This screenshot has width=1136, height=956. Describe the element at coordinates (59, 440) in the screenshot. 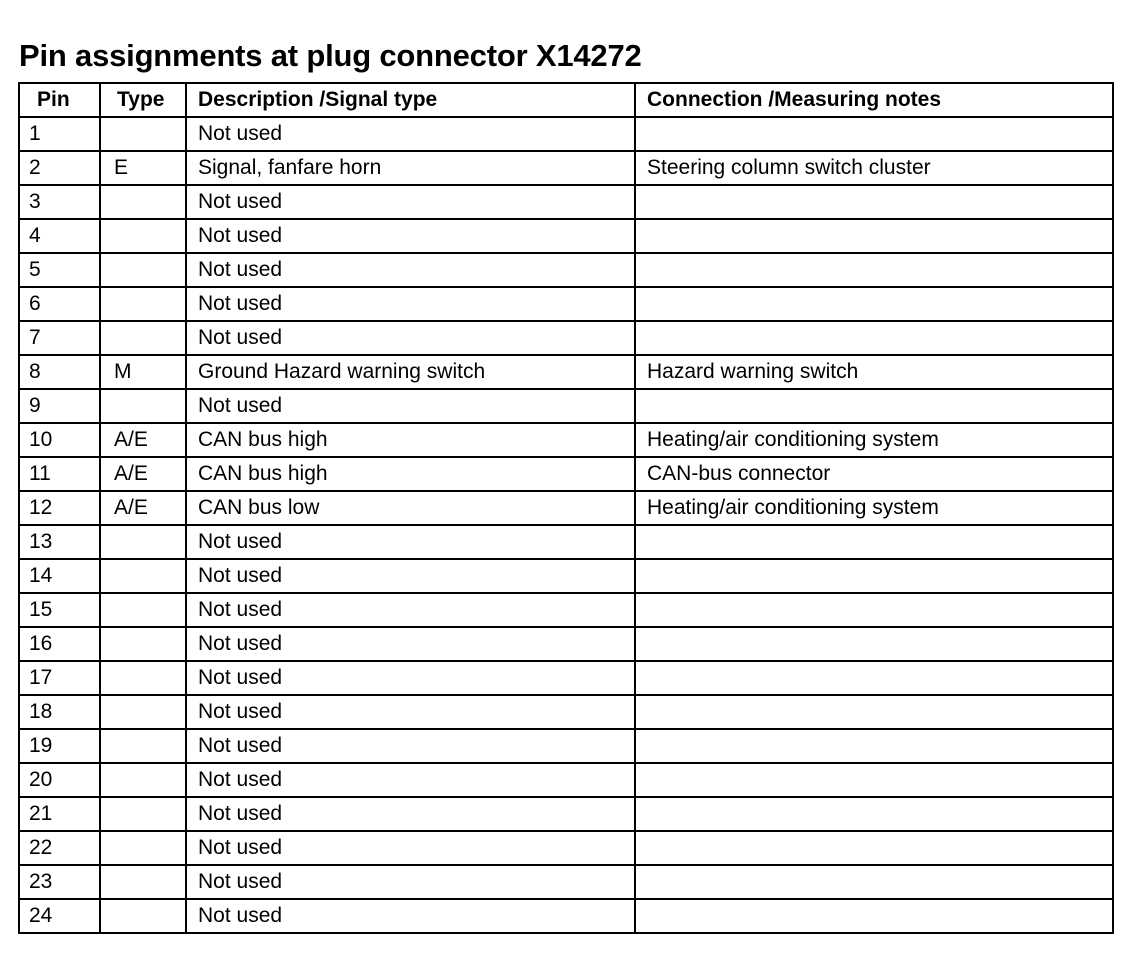

I see `cell-pin: 10` at that location.